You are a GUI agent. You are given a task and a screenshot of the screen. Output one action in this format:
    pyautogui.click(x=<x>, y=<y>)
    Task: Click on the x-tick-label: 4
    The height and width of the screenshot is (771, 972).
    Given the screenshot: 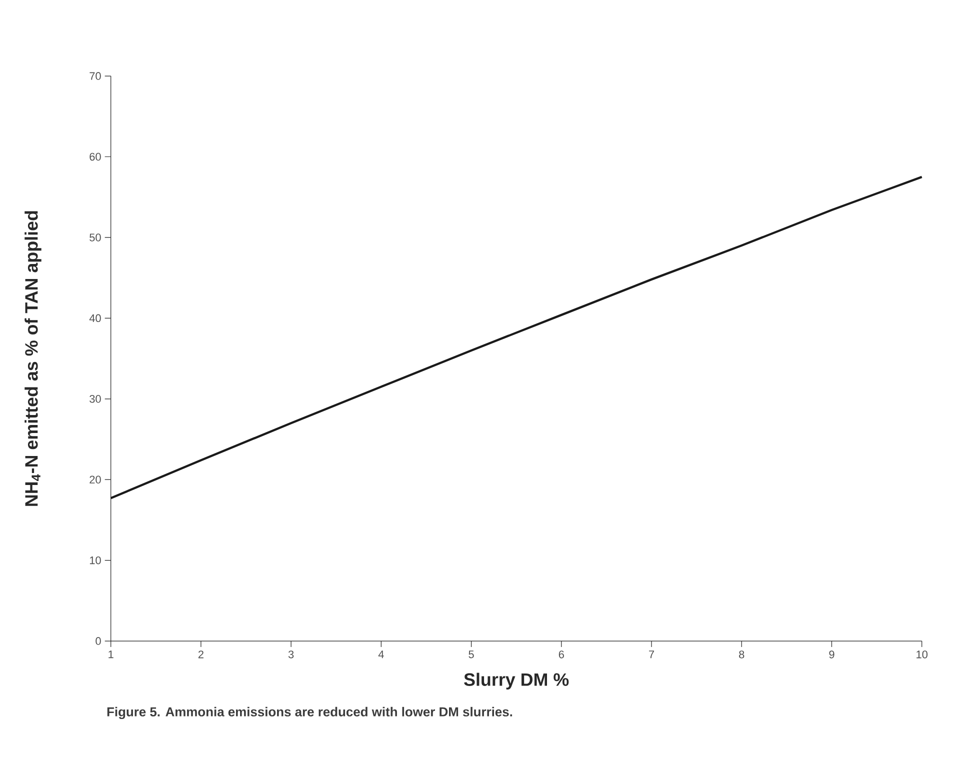 What is the action you would take?
    pyautogui.click(x=381, y=654)
    